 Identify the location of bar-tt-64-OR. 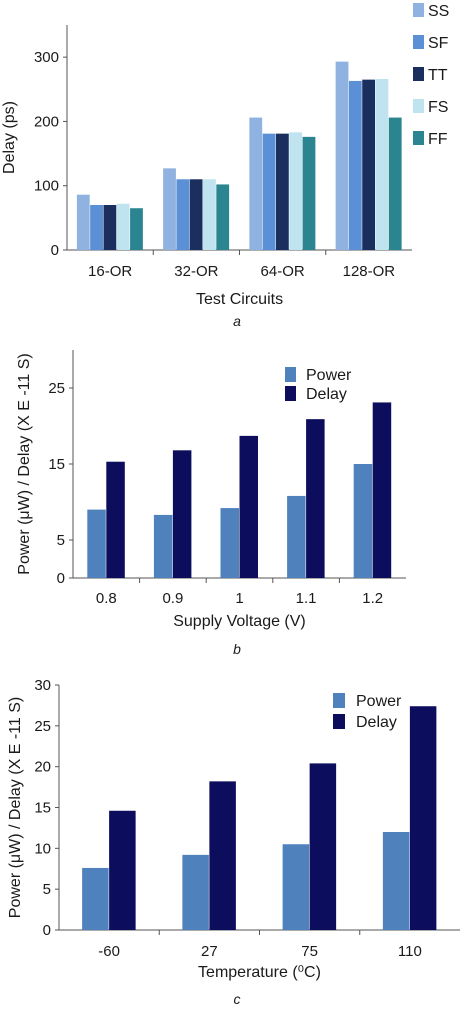
(282, 191).